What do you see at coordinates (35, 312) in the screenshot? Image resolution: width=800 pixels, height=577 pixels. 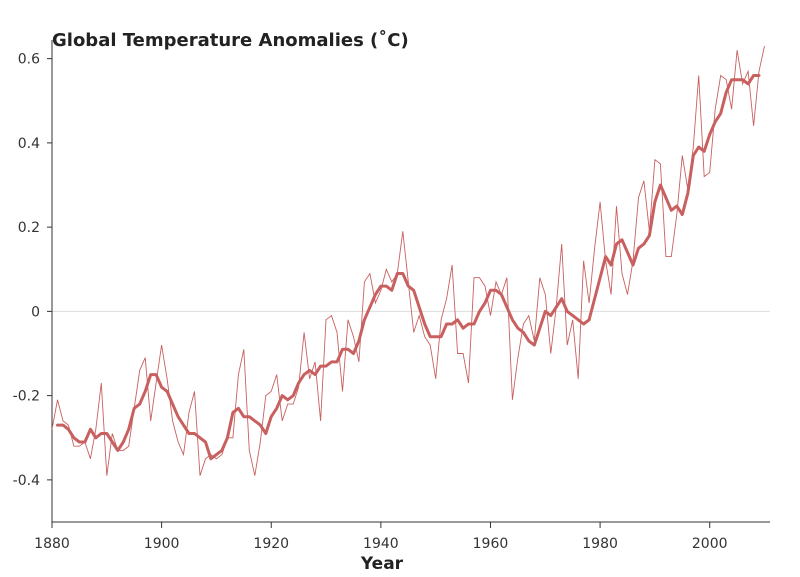 I see `y-tick-label: 0` at bounding box center [35, 312].